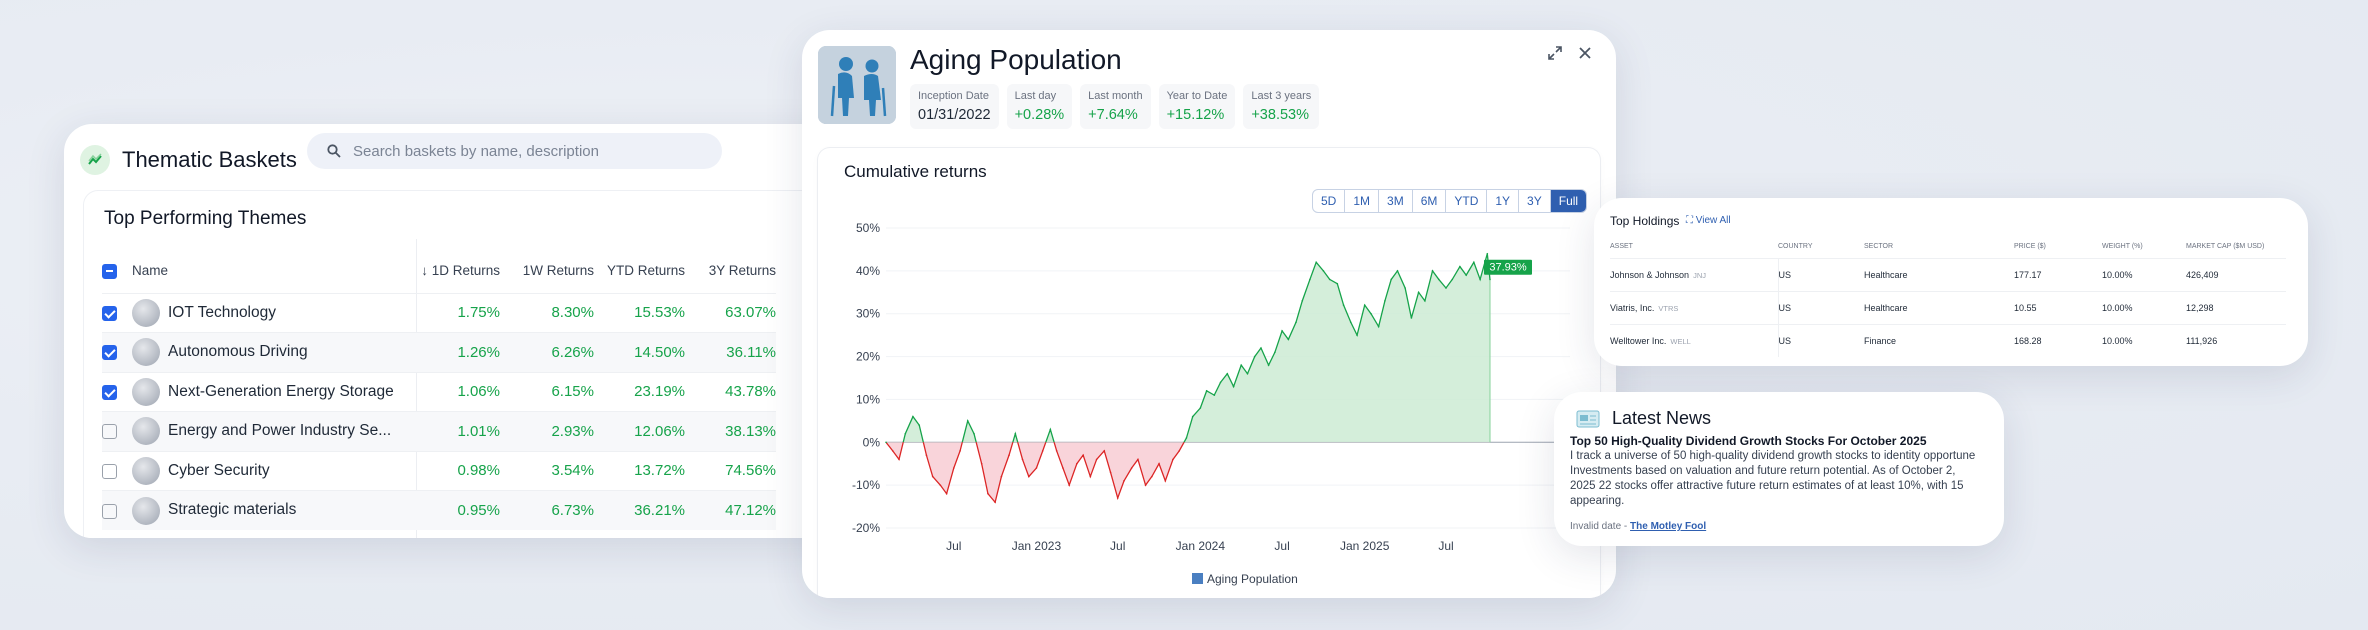 The width and height of the screenshot is (2368, 630). I want to click on ytd-returns-header: YTD Returns, so click(645, 271).